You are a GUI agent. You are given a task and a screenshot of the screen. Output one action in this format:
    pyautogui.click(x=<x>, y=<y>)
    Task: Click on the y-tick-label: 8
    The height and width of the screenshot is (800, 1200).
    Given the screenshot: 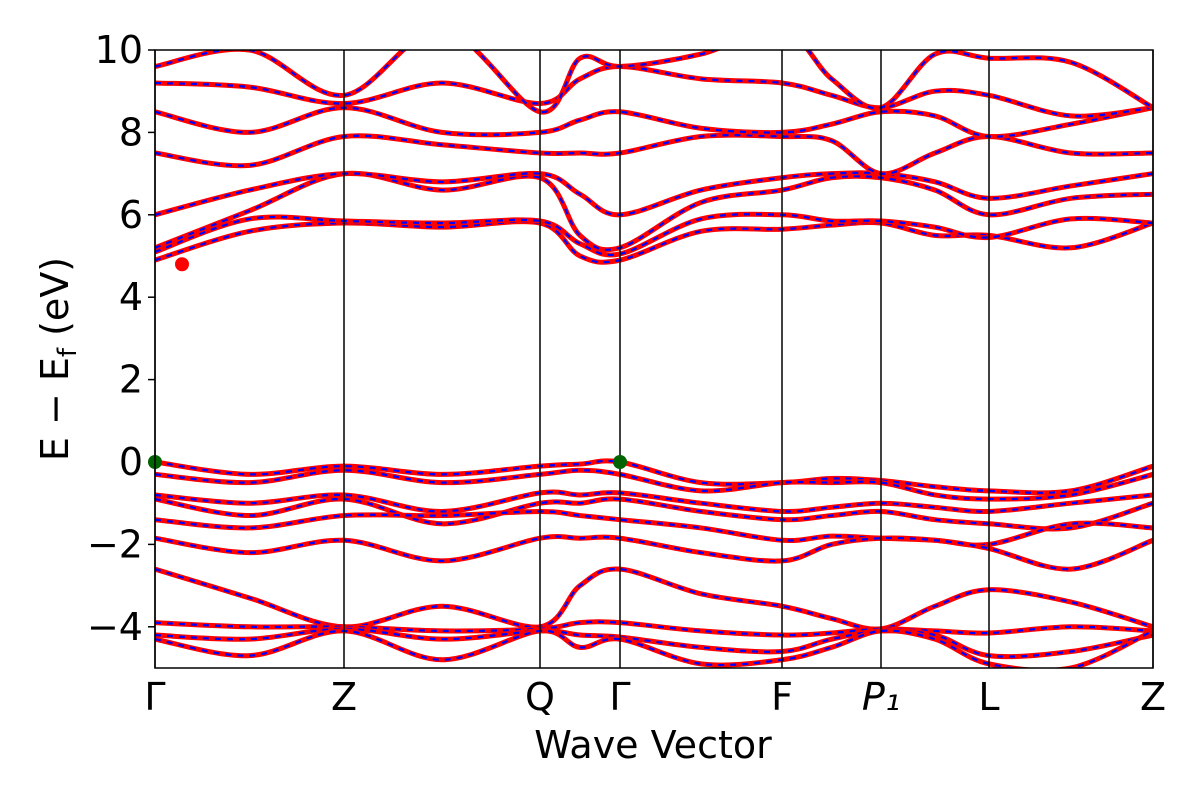 What is the action you would take?
    pyautogui.click(x=131, y=132)
    